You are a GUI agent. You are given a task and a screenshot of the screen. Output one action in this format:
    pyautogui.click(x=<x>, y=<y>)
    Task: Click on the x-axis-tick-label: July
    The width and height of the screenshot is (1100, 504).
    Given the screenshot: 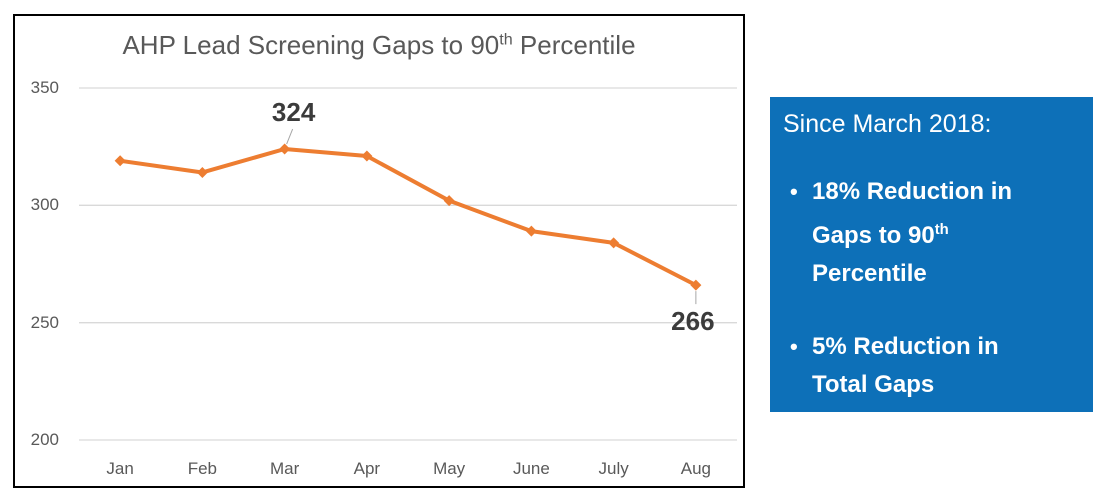 What is the action you would take?
    pyautogui.click(x=613, y=468)
    